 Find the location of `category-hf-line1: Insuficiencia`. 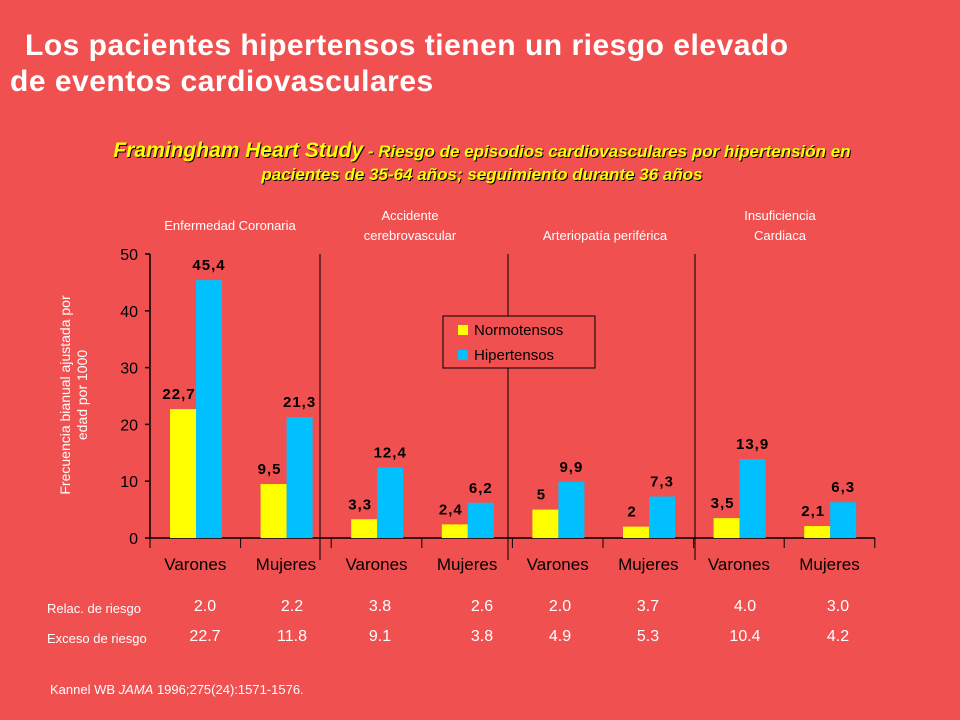

category-hf-line1: Insuficiencia is located at coordinates (780, 215).